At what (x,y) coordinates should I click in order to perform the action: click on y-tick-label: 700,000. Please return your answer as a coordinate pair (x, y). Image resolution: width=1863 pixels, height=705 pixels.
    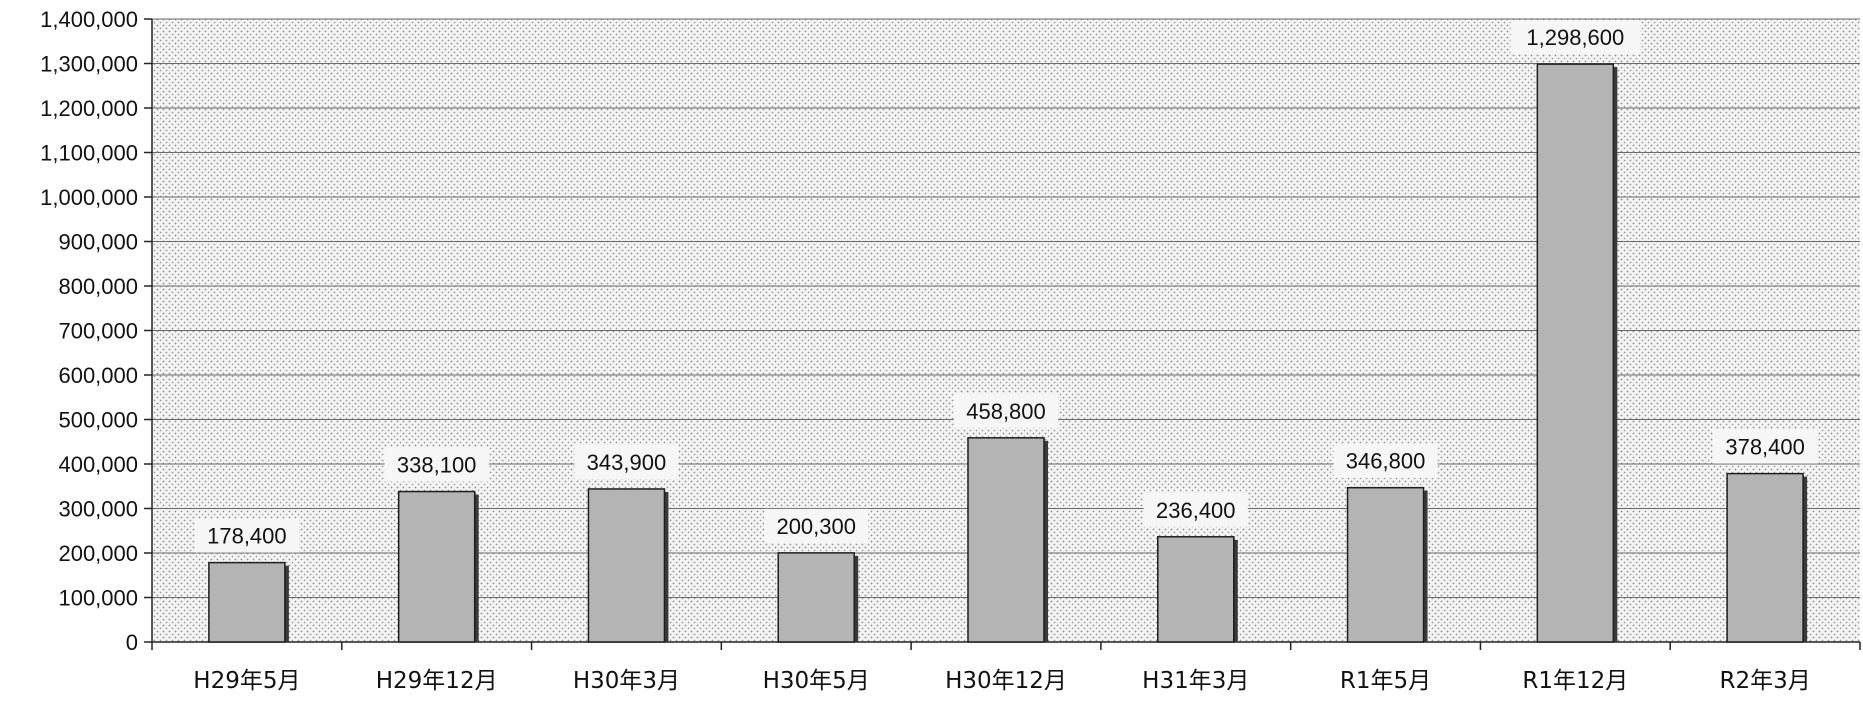
    Looking at the image, I should click on (98, 331).